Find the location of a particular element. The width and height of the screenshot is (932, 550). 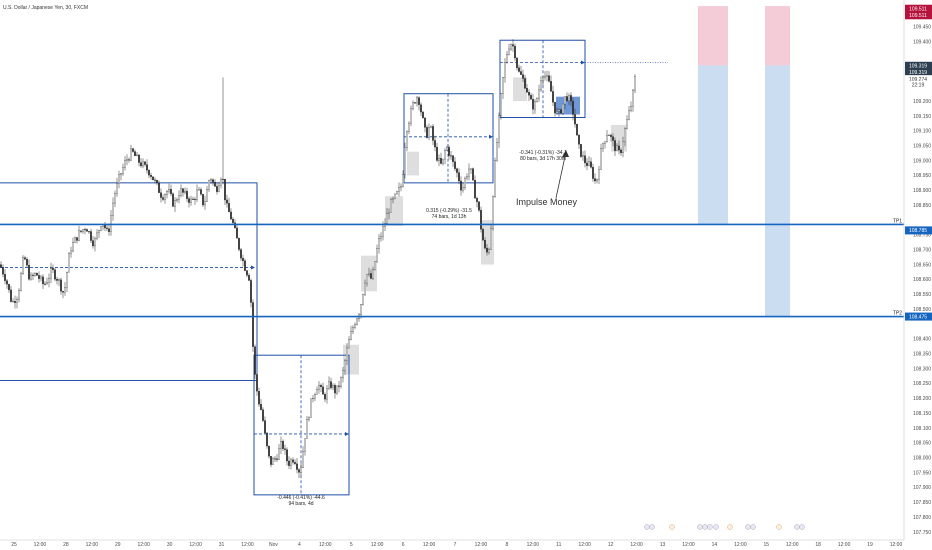

arrow-head is located at coordinates (583, 62).